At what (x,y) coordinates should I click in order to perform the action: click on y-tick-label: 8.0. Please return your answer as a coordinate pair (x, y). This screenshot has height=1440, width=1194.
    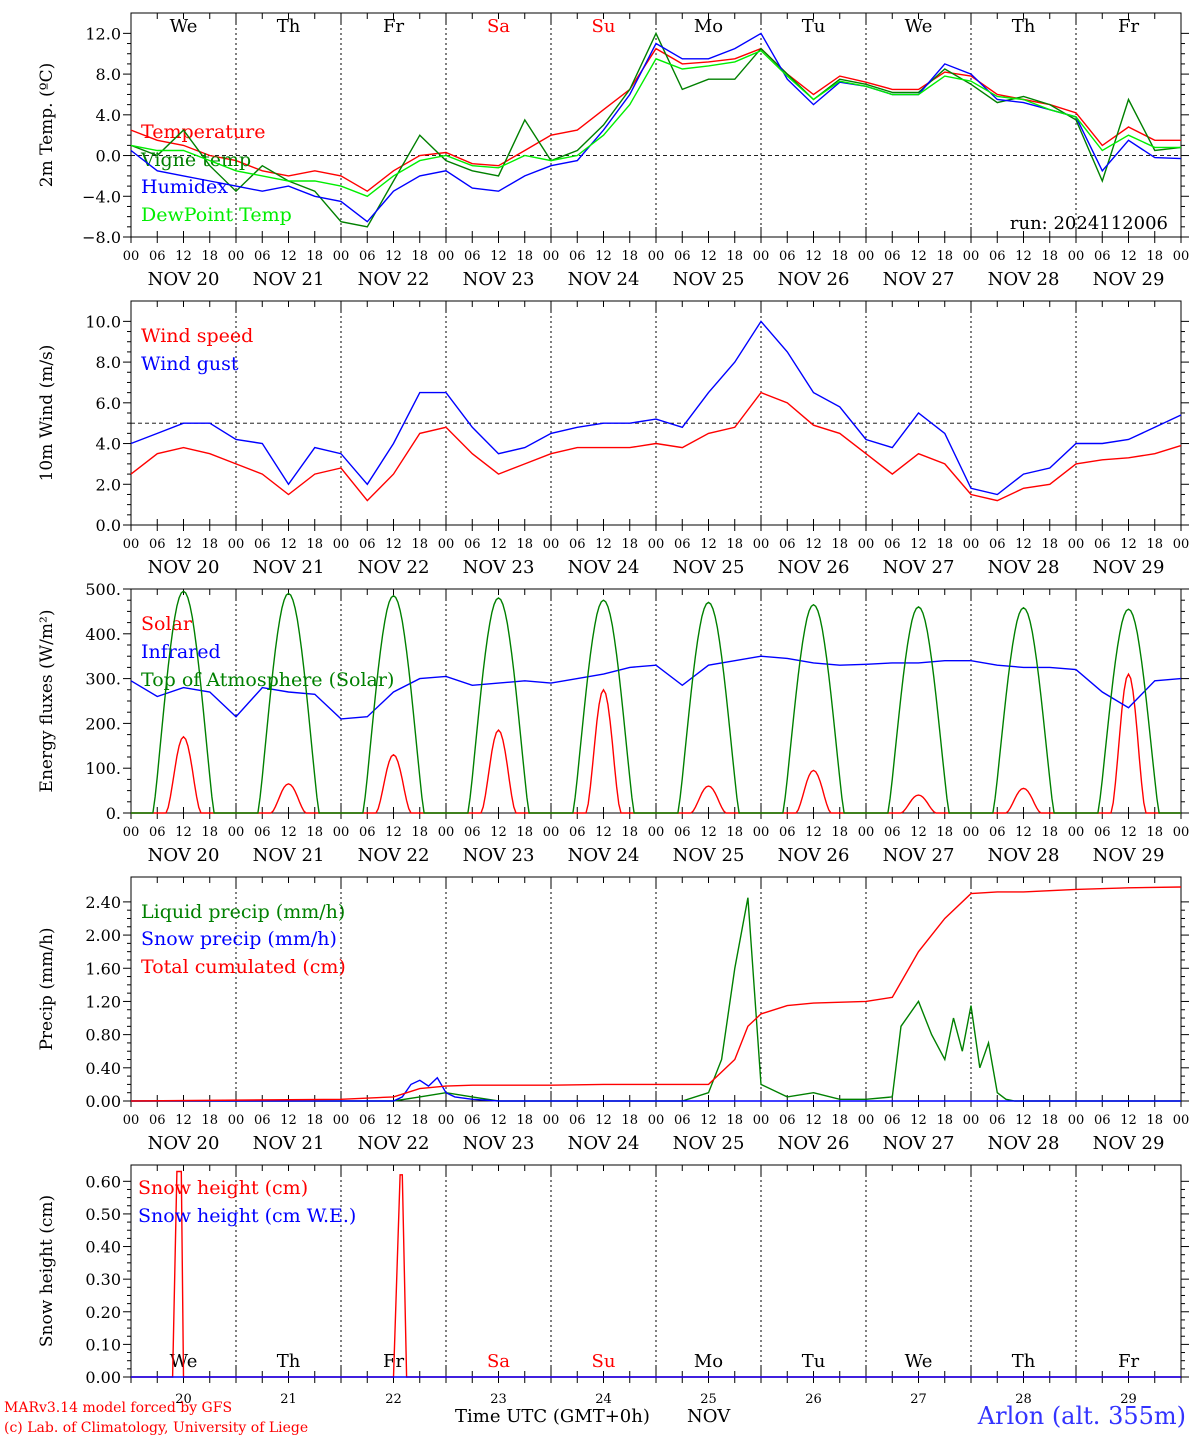
    Looking at the image, I should click on (108, 74).